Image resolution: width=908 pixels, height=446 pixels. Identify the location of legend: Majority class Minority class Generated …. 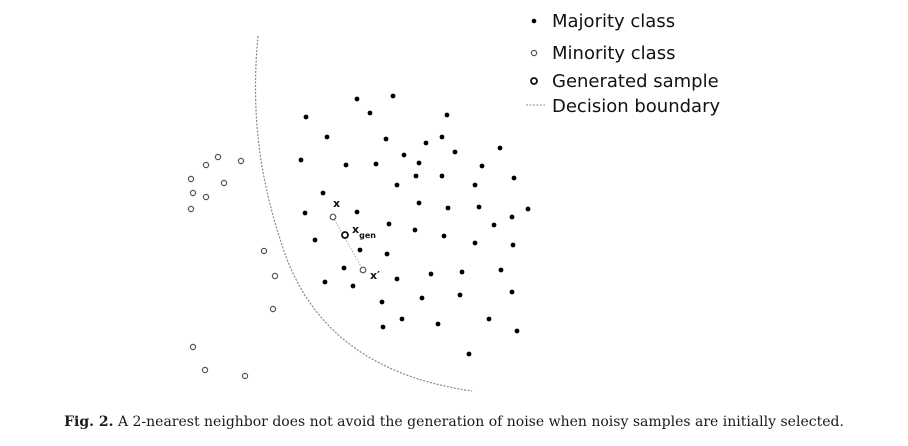
(623, 64).